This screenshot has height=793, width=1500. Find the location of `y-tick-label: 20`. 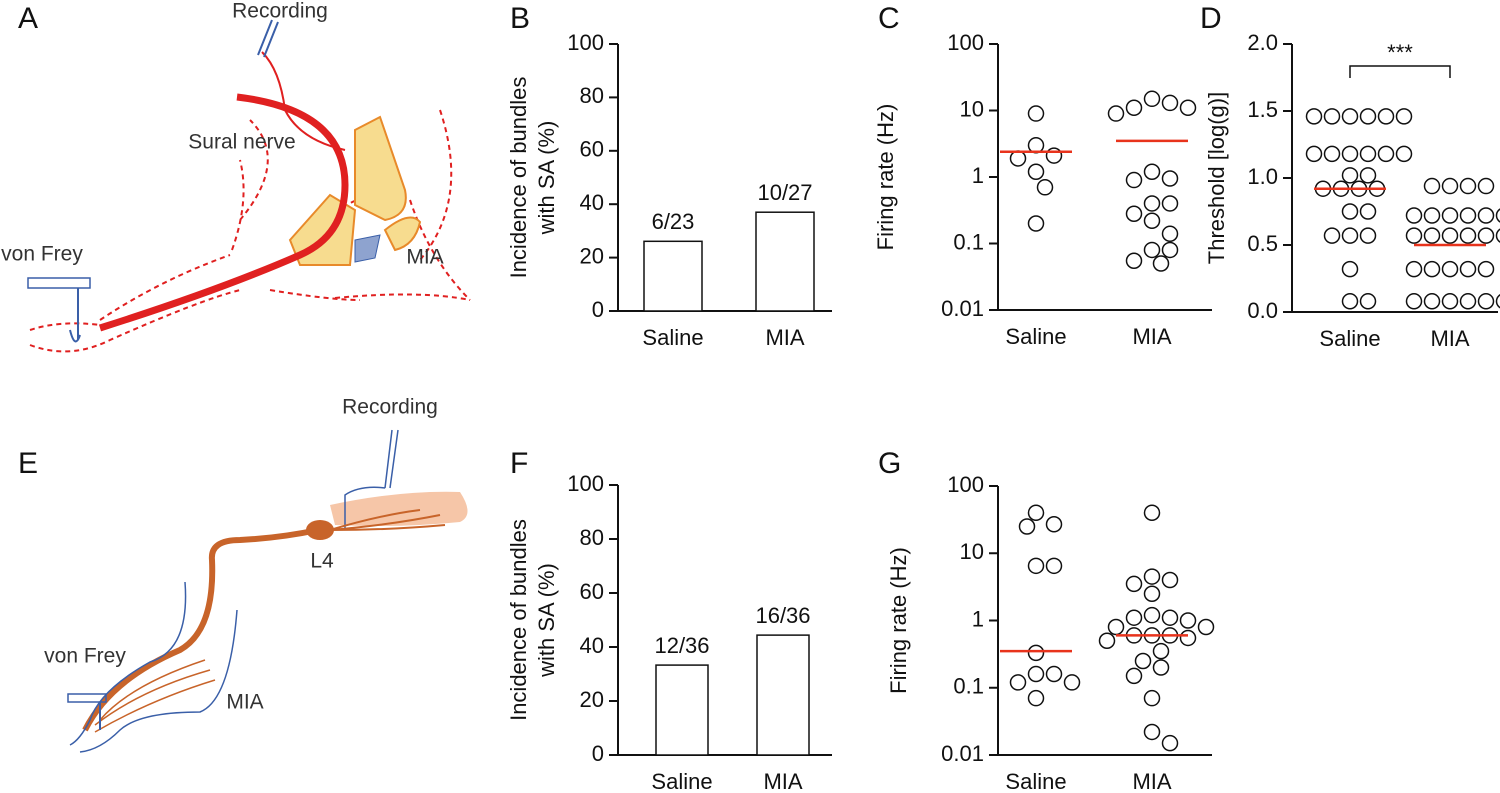

y-tick-label: 20 is located at coordinates (592, 255).